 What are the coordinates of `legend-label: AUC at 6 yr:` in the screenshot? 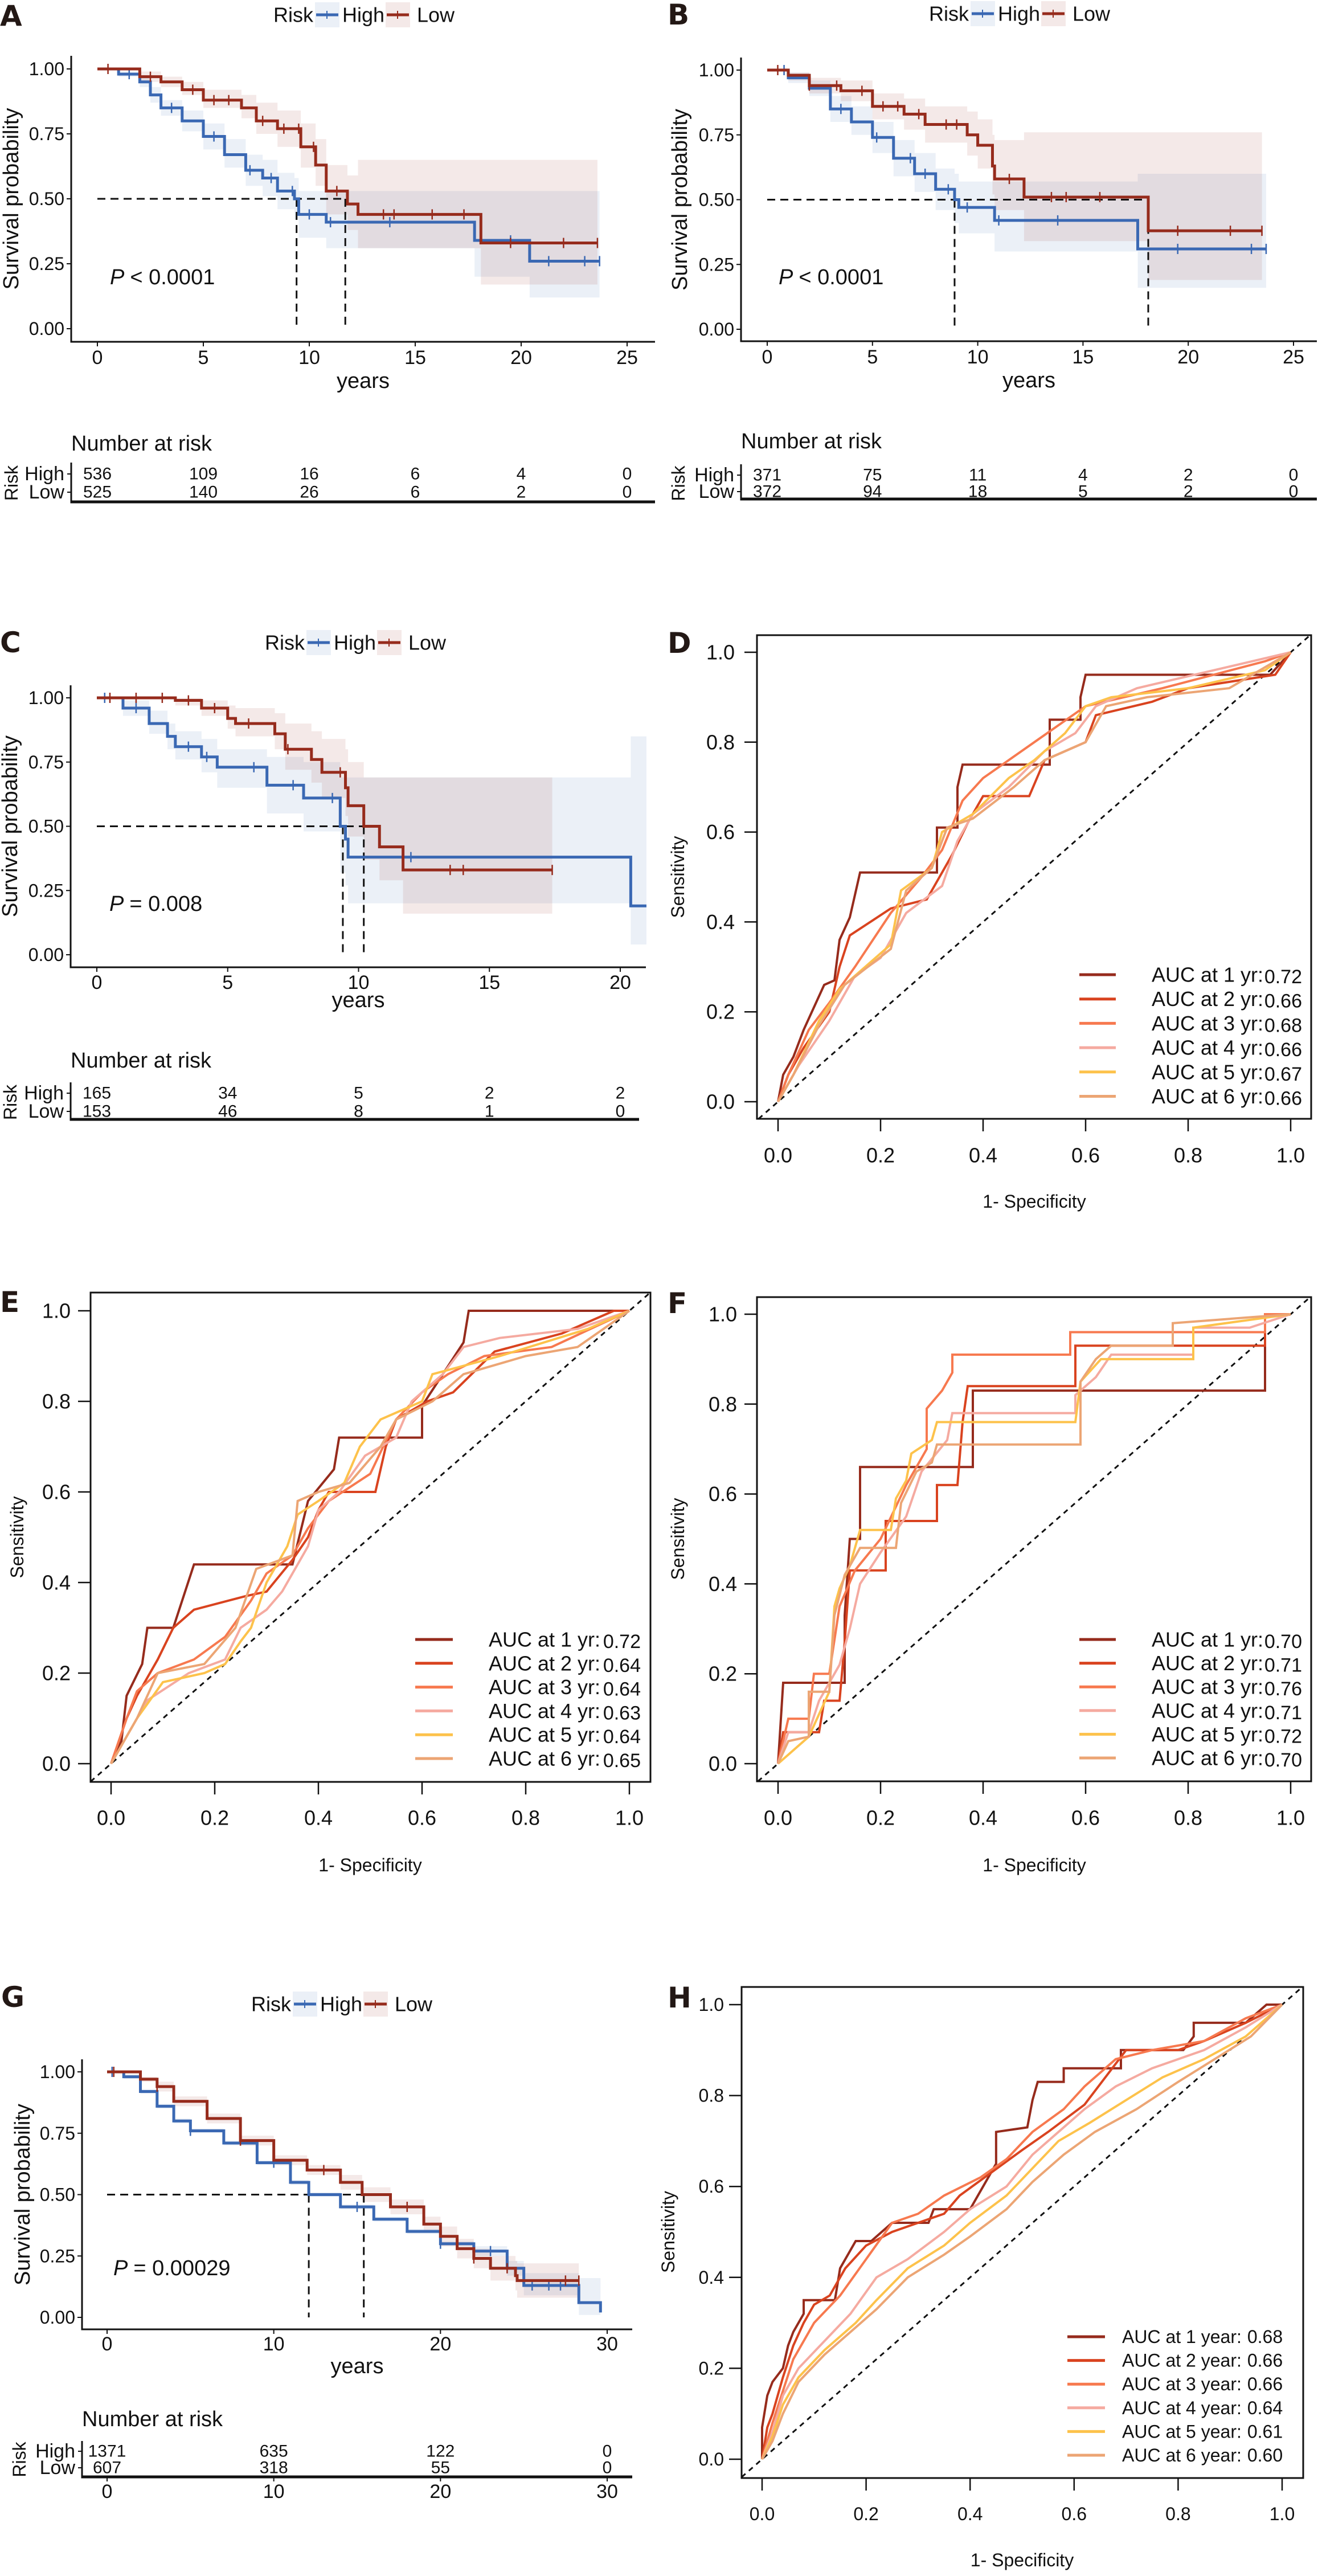 It's located at (1207, 1758).